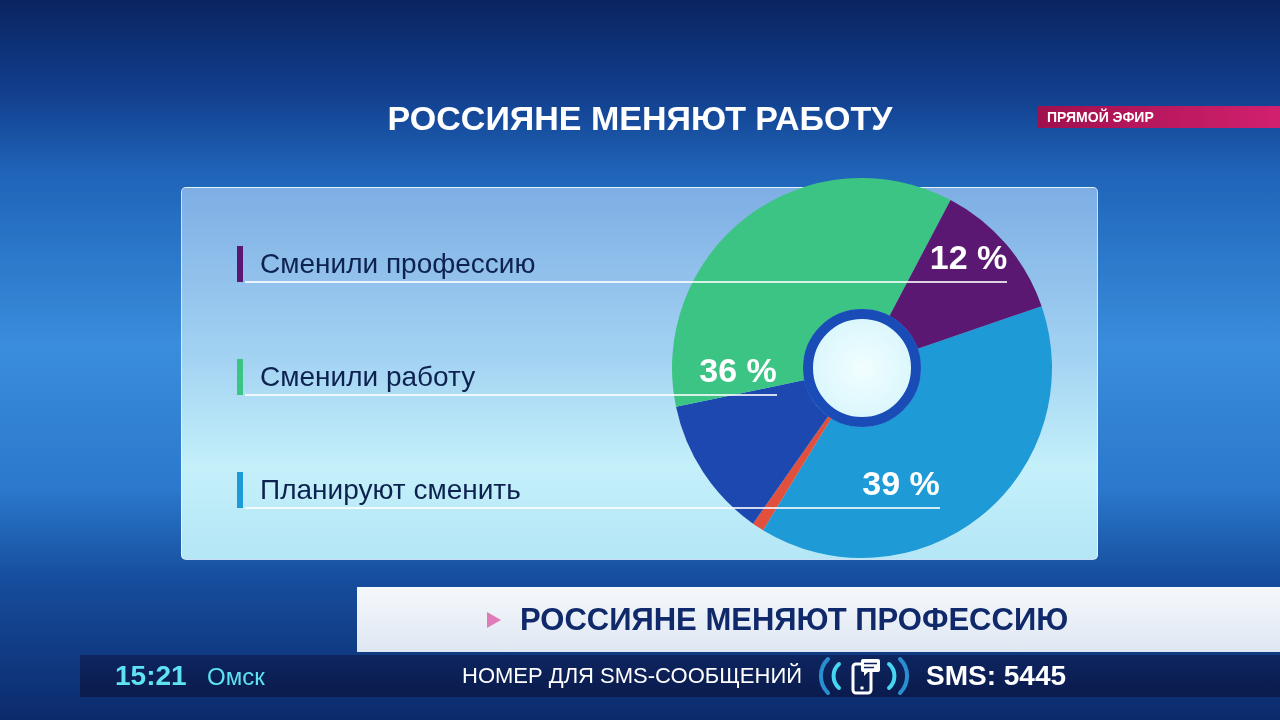 This screenshot has width=1280, height=720. What do you see at coordinates (398, 263) in the screenshot?
I see `legend-label: Сменили профессию` at bounding box center [398, 263].